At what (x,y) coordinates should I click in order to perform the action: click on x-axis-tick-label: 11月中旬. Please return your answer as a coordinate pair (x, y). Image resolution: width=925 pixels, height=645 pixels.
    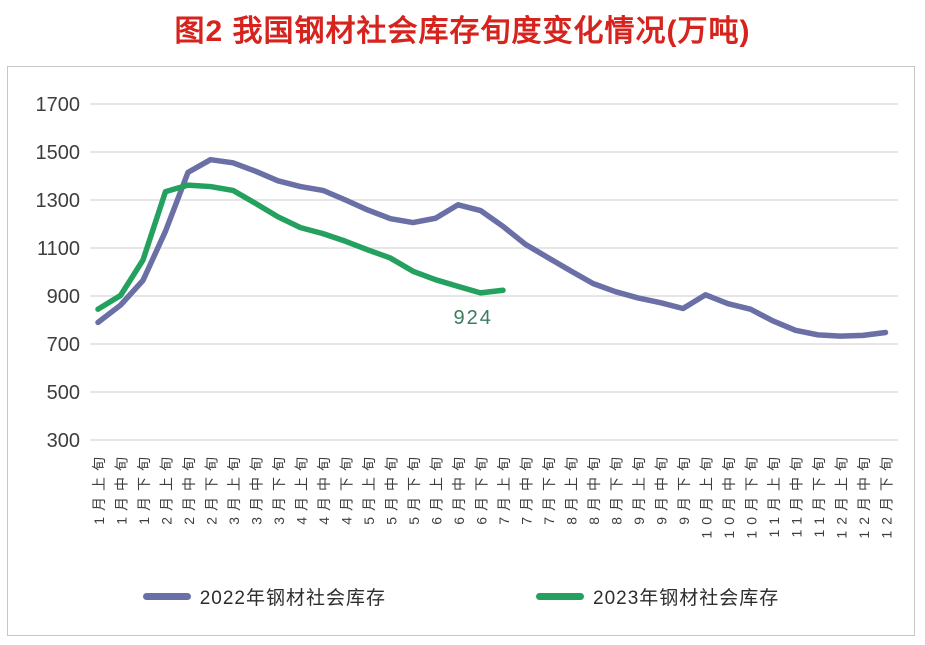
    Looking at the image, I should click on (797, 494).